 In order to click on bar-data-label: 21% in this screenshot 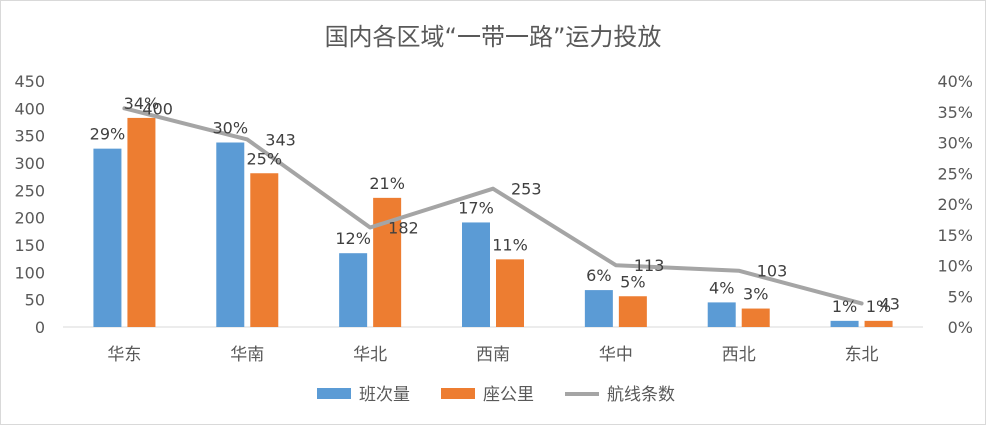, I will do `click(387, 183)`.